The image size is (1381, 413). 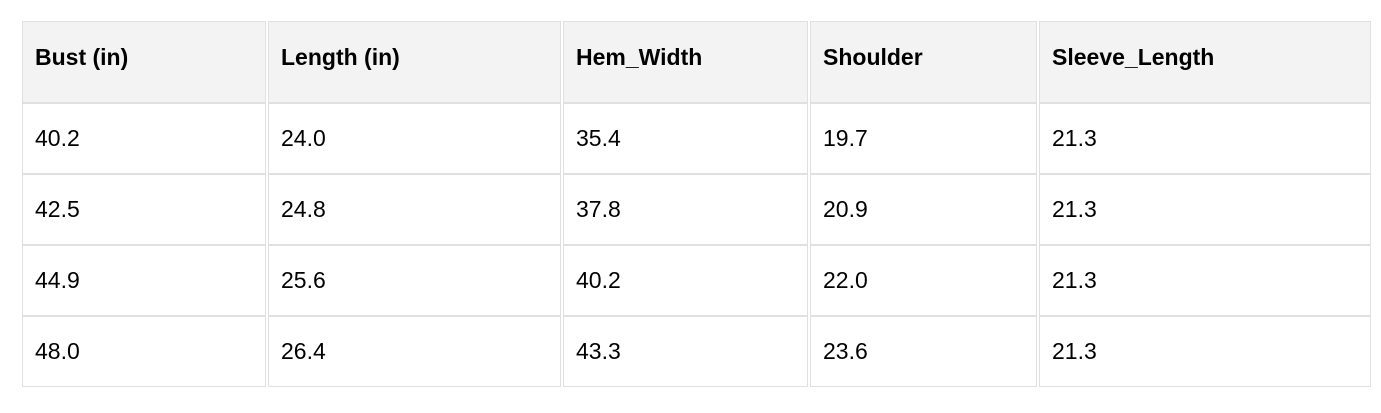 What do you see at coordinates (414, 209) in the screenshot?
I see `table-cell: 24.8` at bounding box center [414, 209].